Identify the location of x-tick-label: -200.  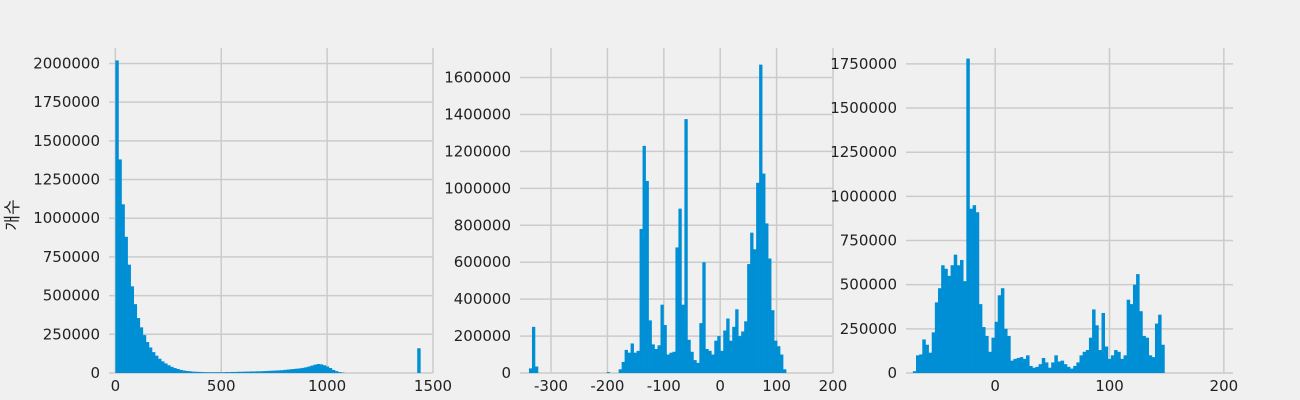
(607, 386).